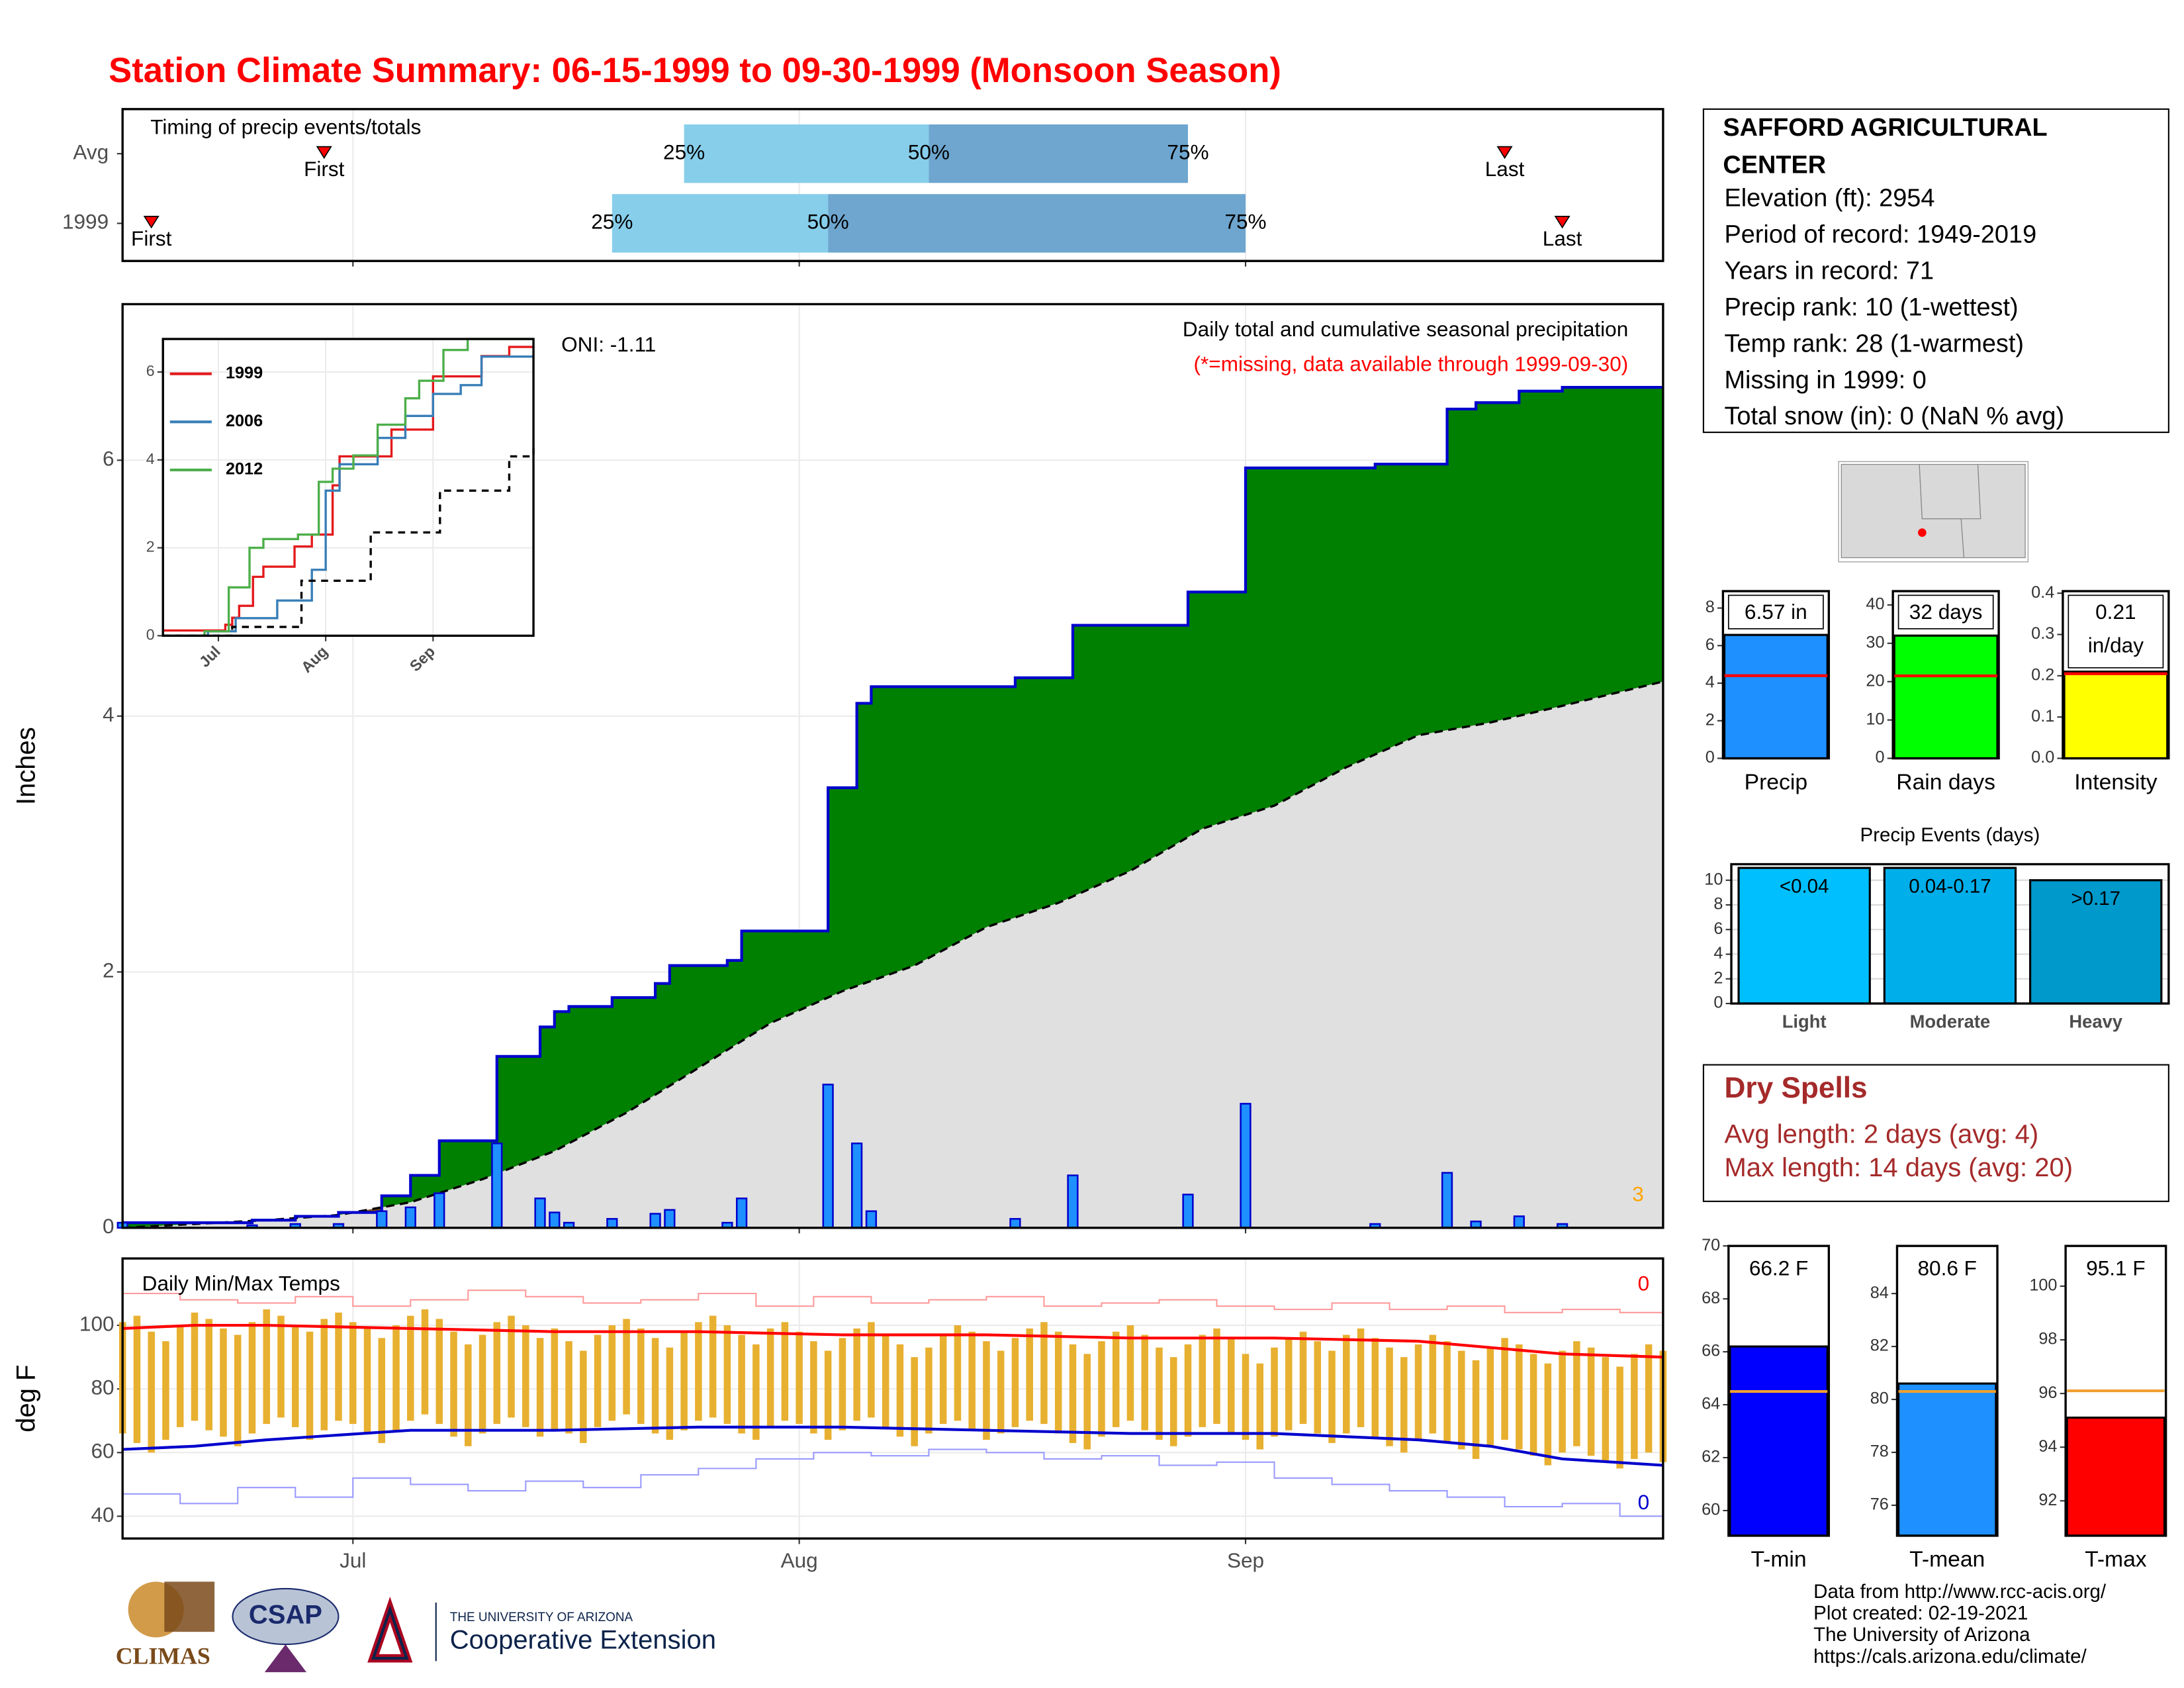 This screenshot has width=2184, height=1688. Describe the element at coordinates (2095, 1021) in the screenshot. I see `x-tick-label: Heavy` at that location.